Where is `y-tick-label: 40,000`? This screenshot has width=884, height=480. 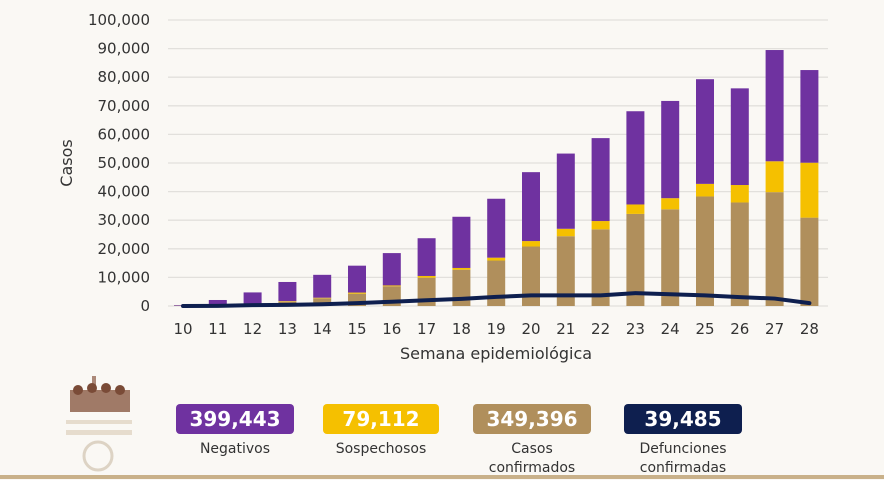 y-tick-label: 40,000 is located at coordinates (124, 192).